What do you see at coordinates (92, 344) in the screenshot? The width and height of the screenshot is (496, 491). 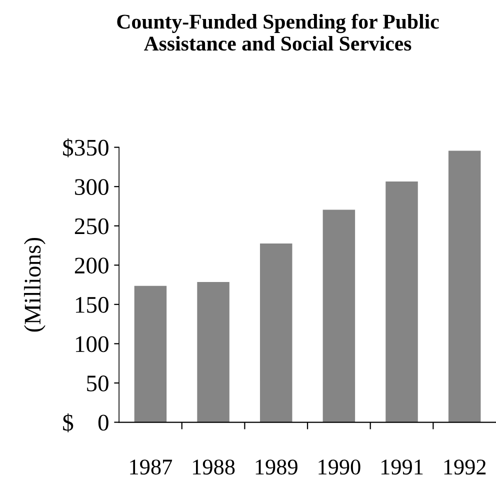 I see `y-tick-label: 100` at bounding box center [92, 344].